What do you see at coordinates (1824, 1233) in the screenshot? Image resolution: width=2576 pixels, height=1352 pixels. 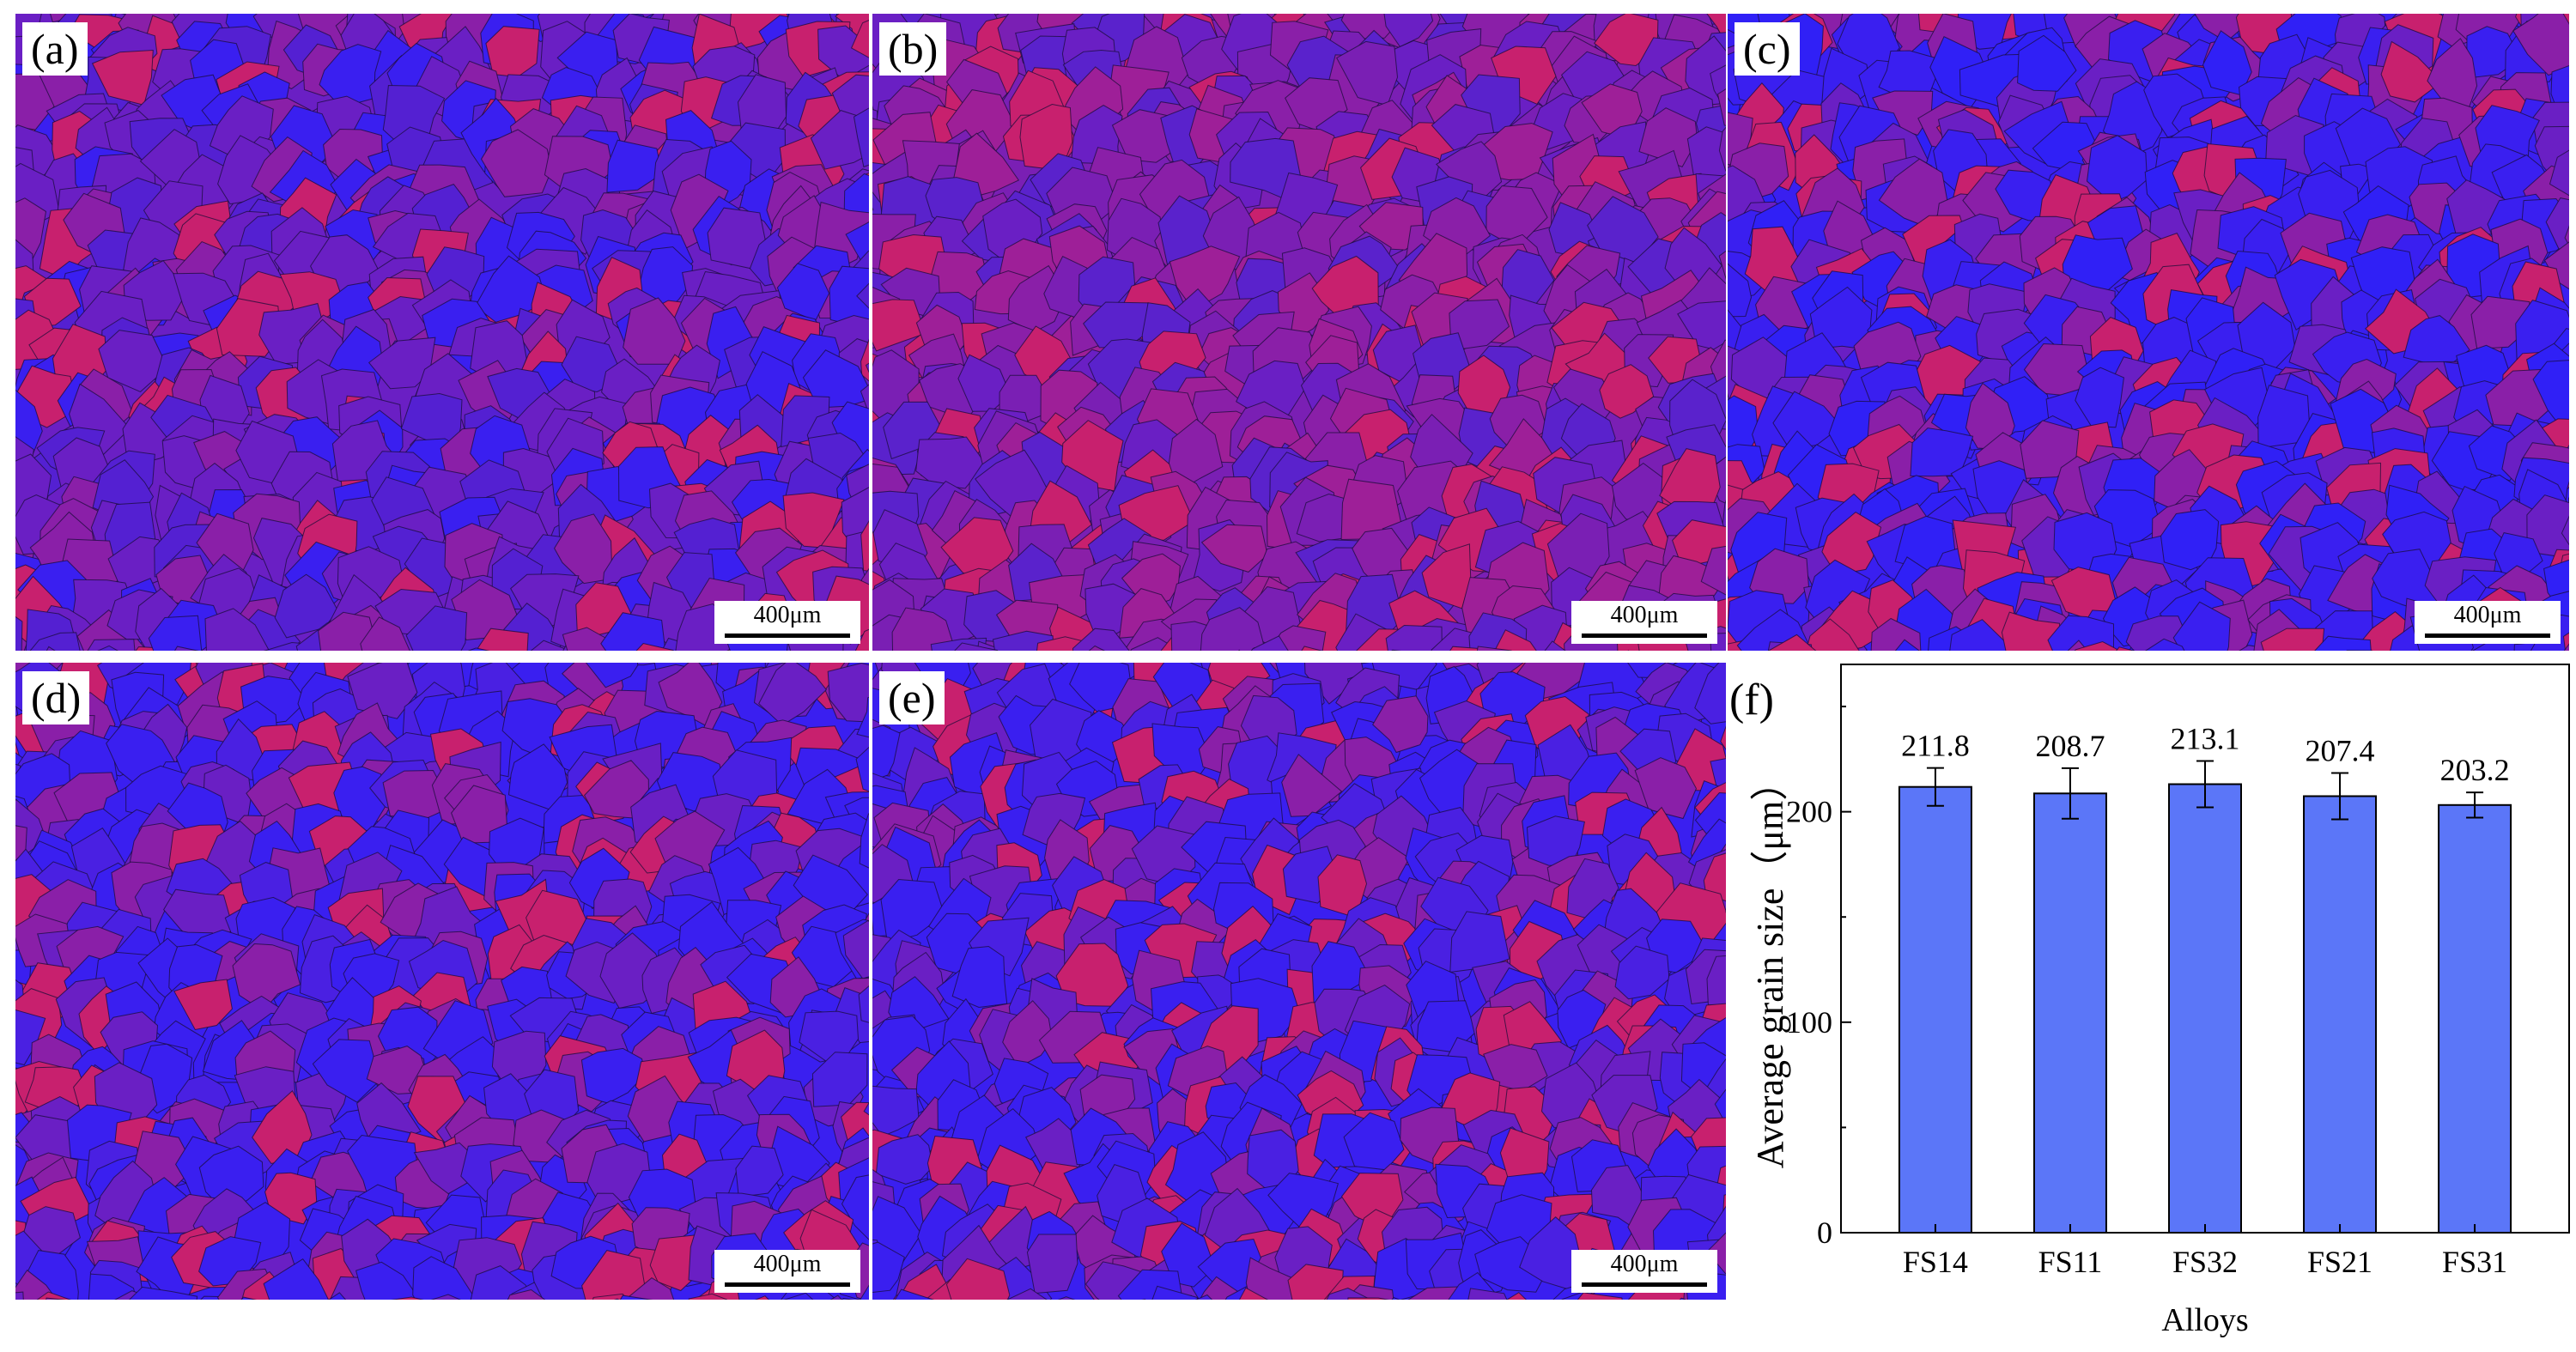 I see `y-tick-label: 0` at bounding box center [1824, 1233].